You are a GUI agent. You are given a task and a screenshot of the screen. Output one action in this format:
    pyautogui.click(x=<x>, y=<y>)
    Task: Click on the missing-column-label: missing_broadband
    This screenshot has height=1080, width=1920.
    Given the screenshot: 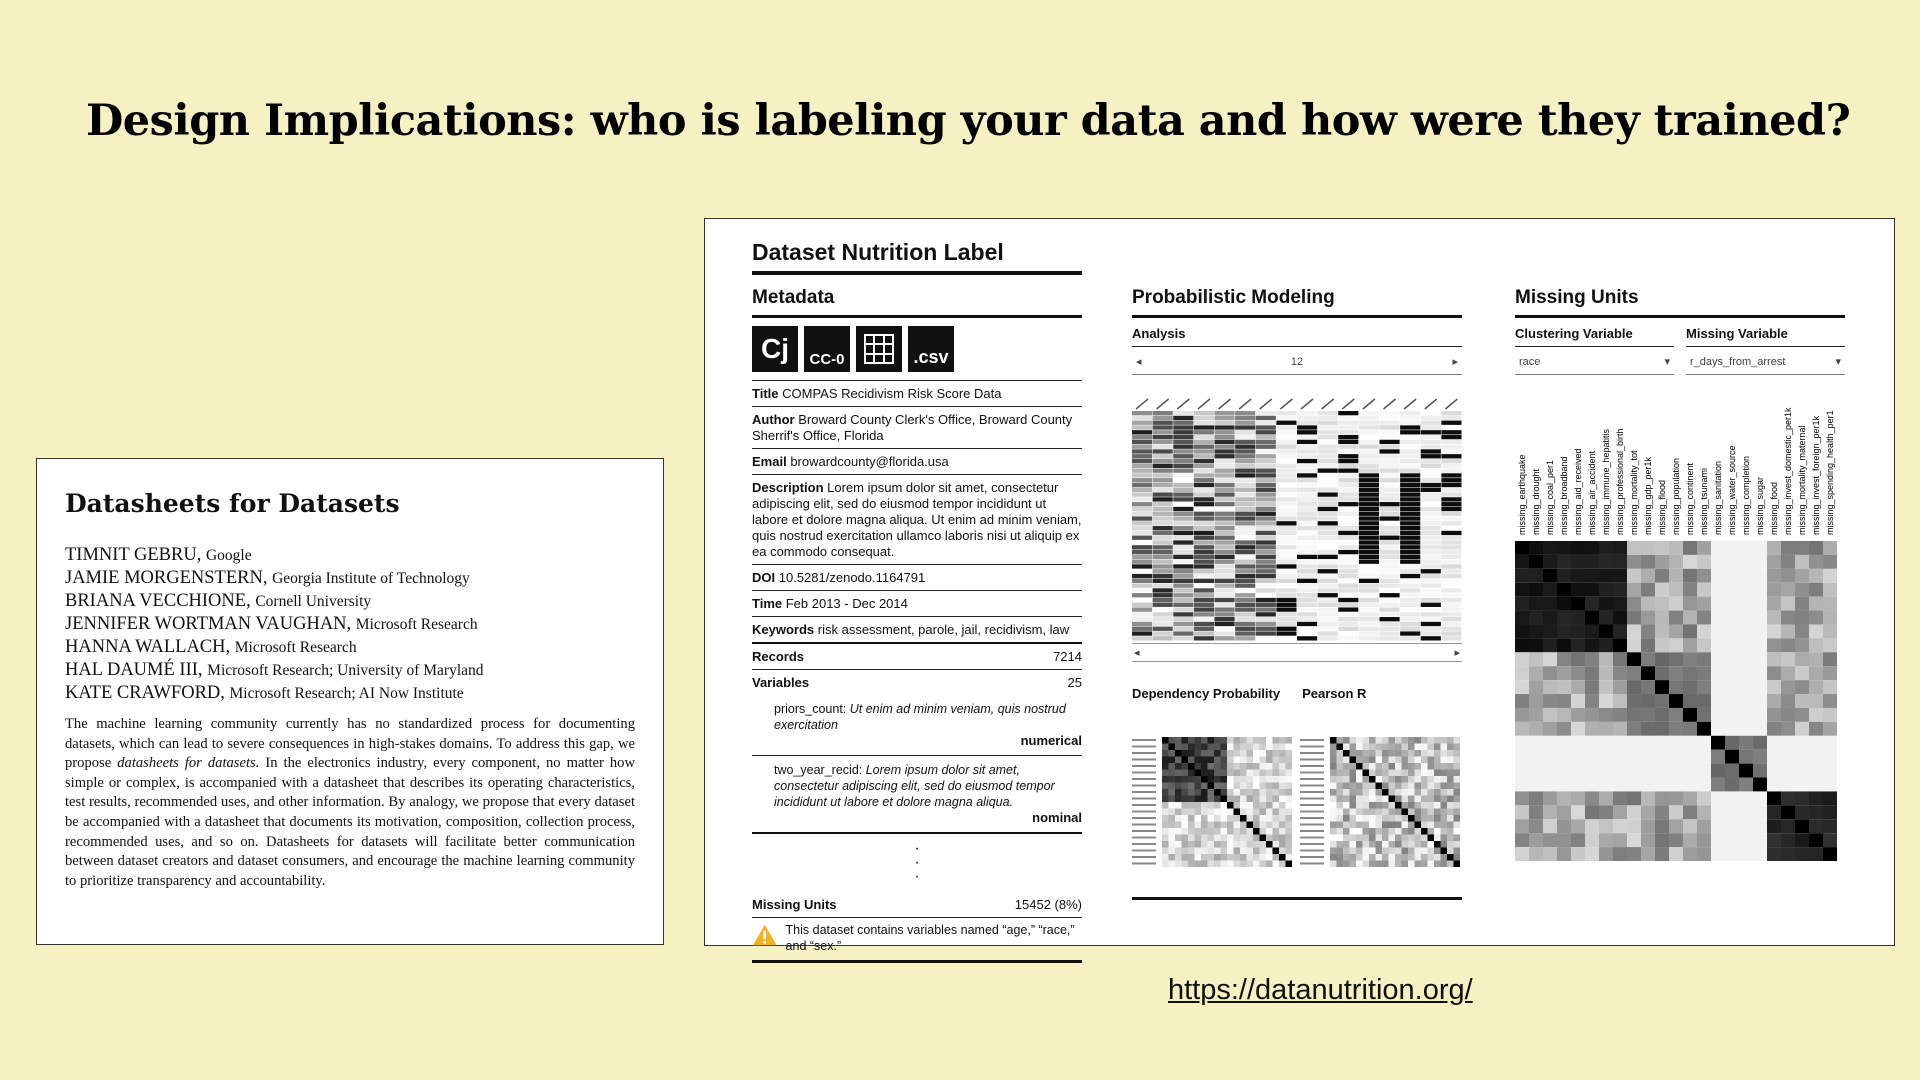 What is the action you would take?
    pyautogui.click(x=1564, y=495)
    